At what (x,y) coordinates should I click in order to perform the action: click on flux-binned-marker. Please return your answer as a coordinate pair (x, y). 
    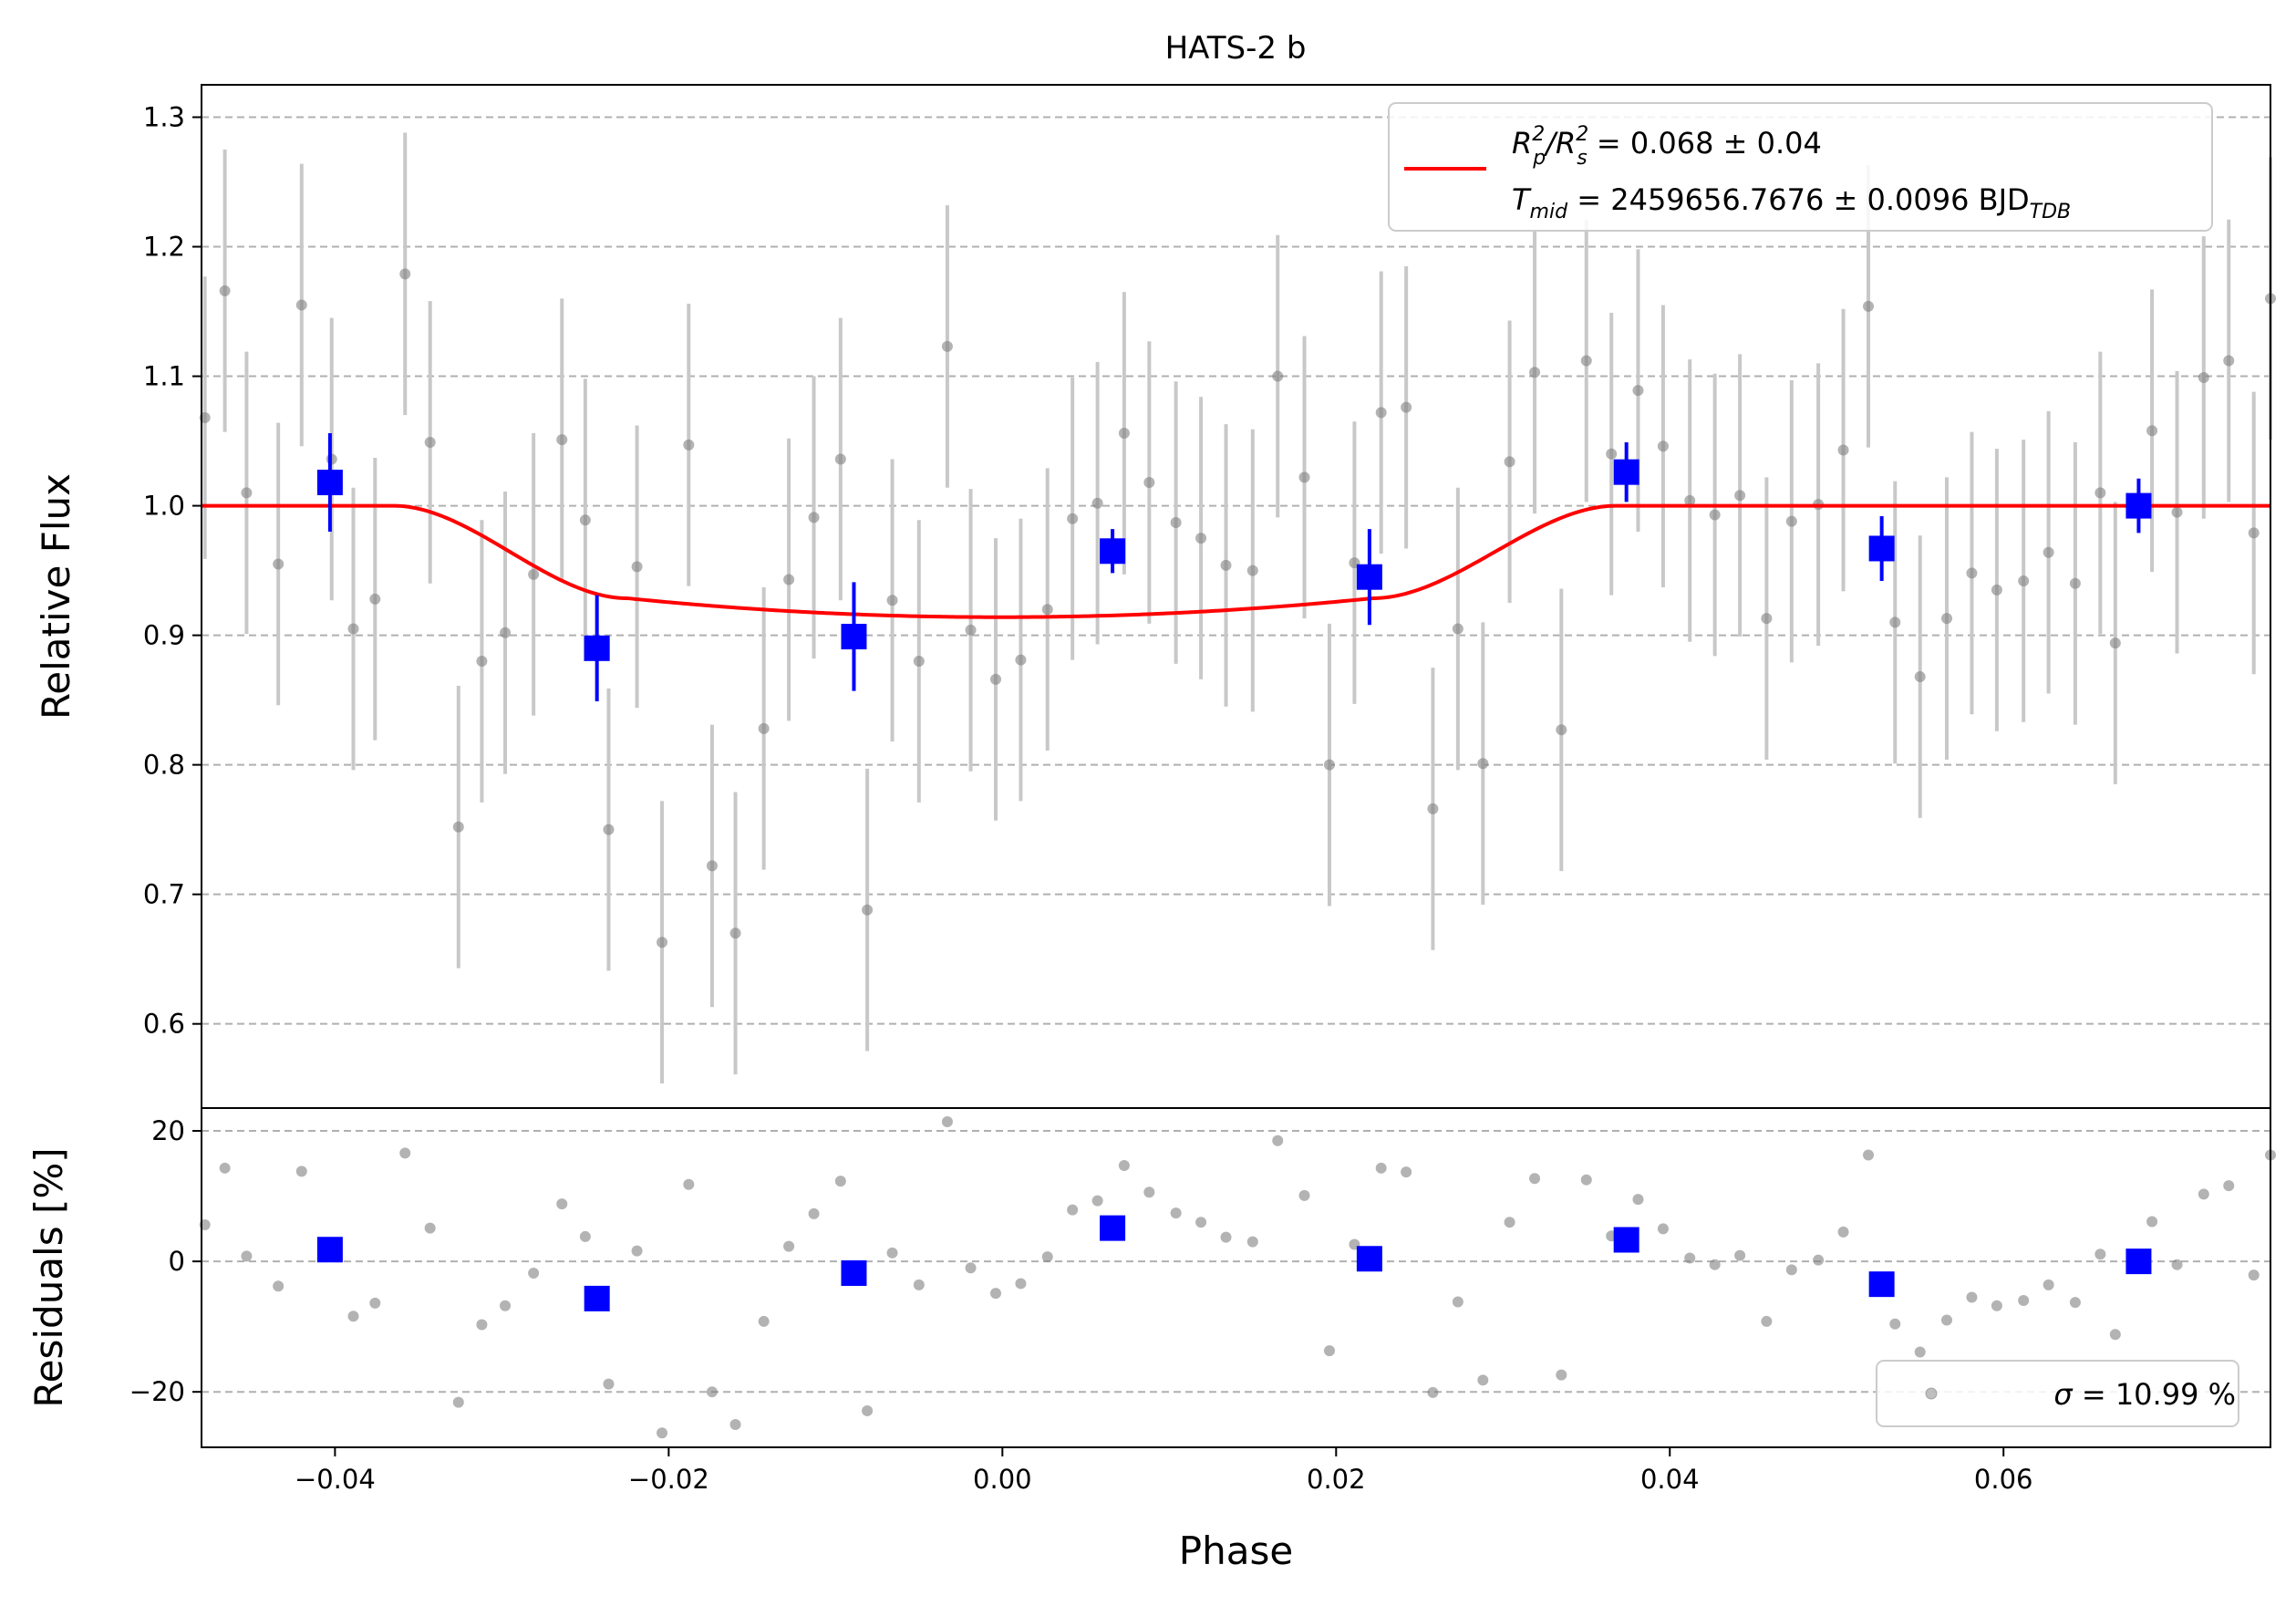
    Looking at the image, I should click on (2138, 505).